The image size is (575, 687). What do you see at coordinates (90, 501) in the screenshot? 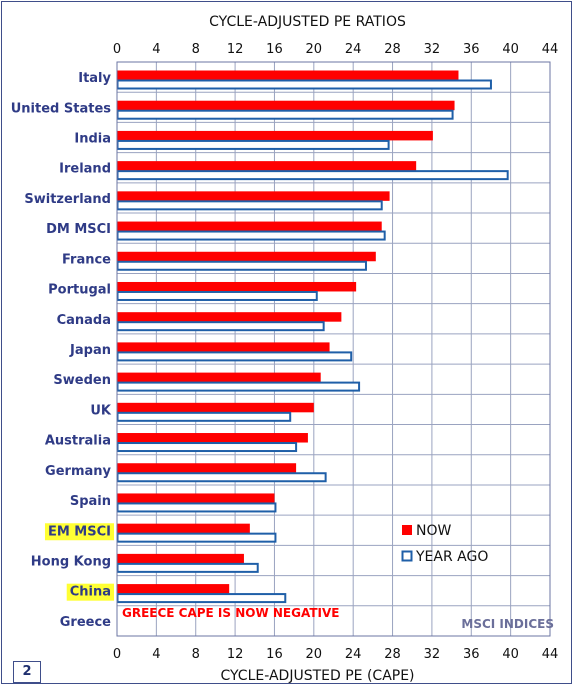
I see `category-label: Spain` at bounding box center [90, 501].